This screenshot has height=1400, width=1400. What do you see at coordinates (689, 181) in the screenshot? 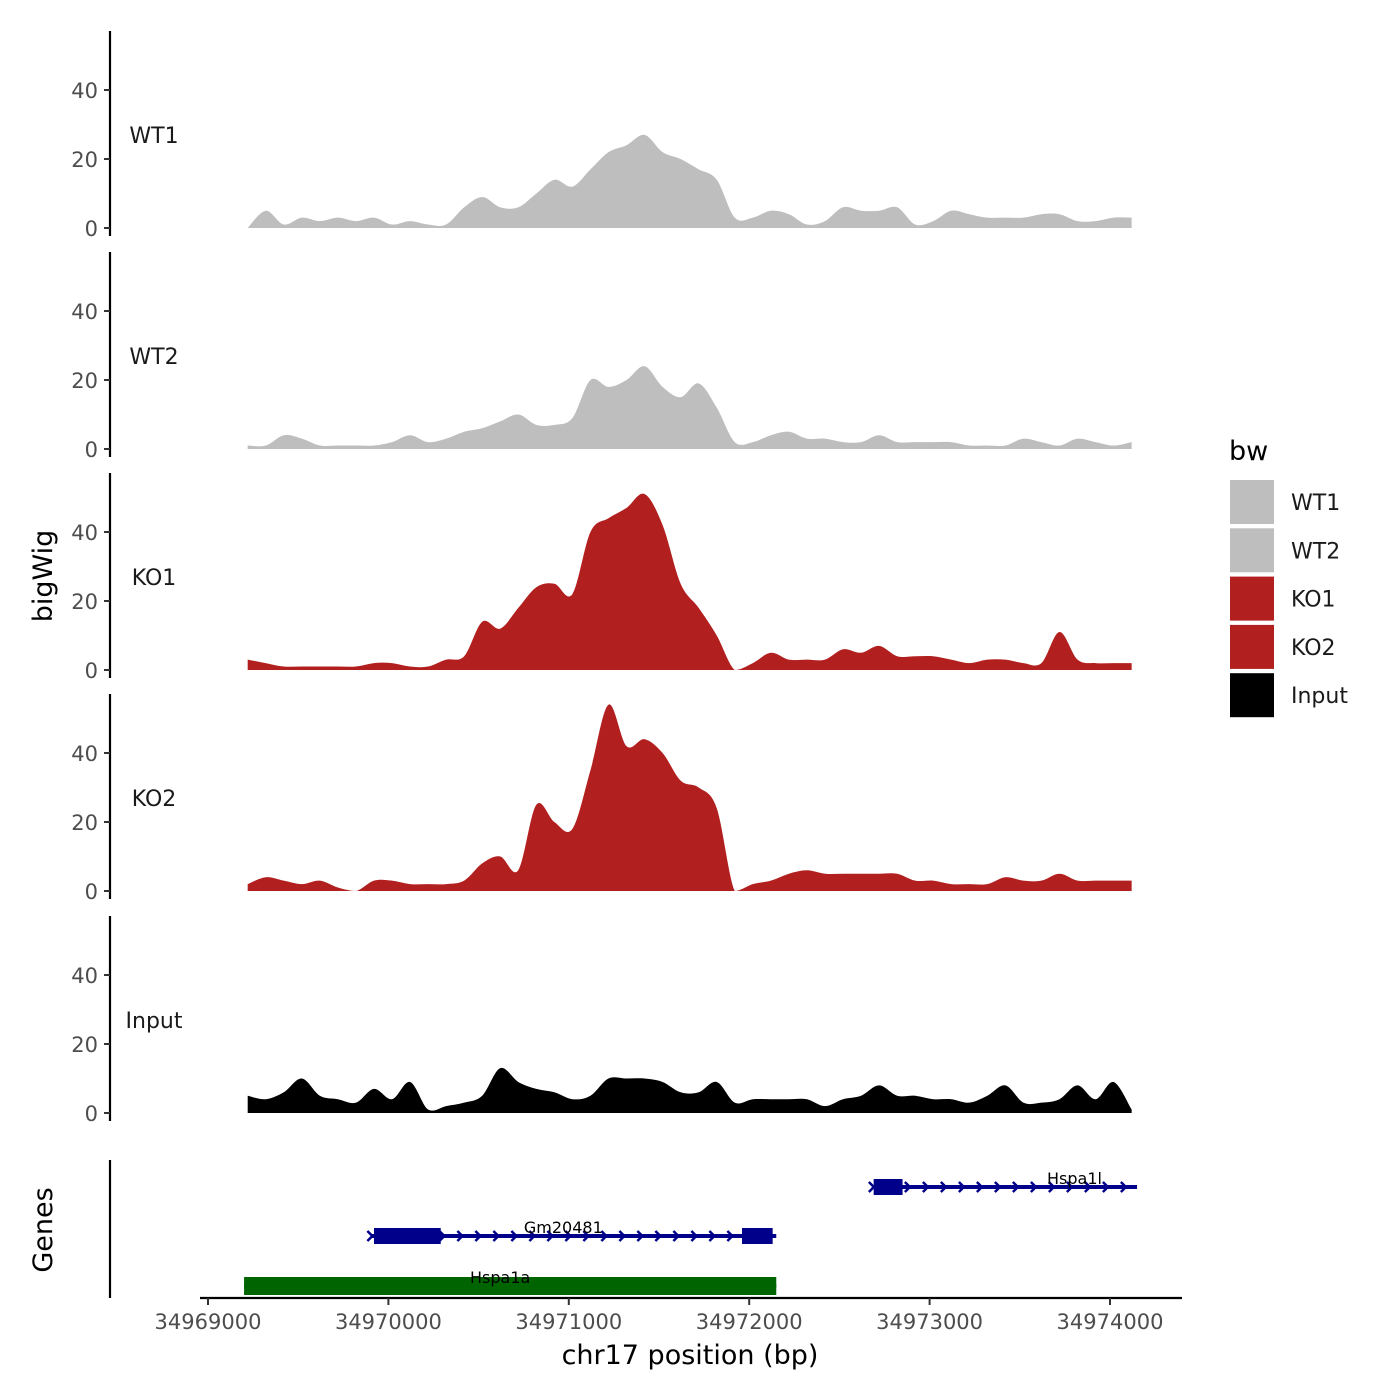
I see `coverage-area-wt1` at bounding box center [689, 181].